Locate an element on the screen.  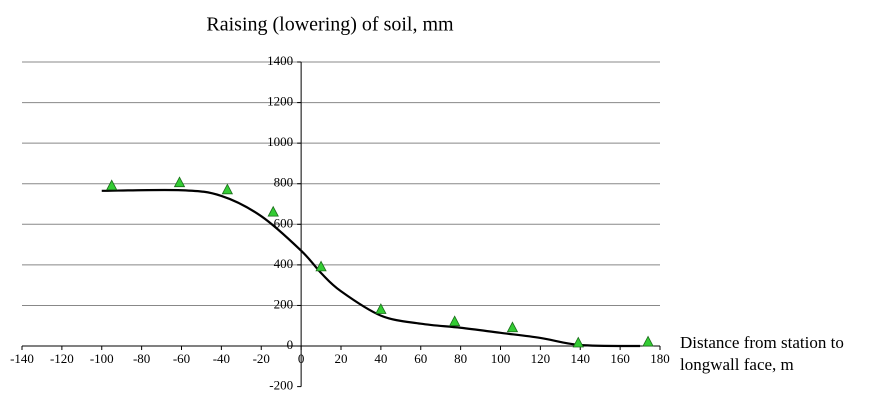
x-tick-label: 20 is located at coordinates (341, 358).